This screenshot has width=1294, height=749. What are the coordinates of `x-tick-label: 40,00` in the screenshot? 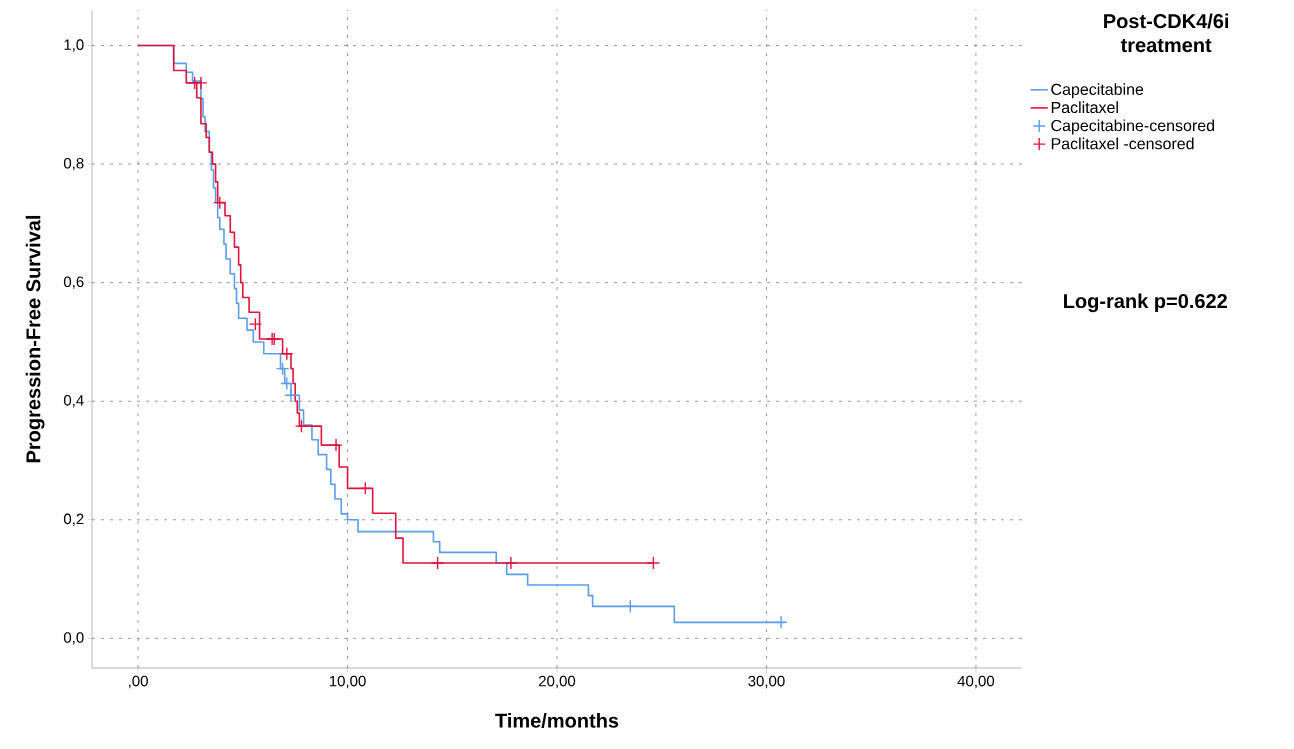 It's located at (976, 682).